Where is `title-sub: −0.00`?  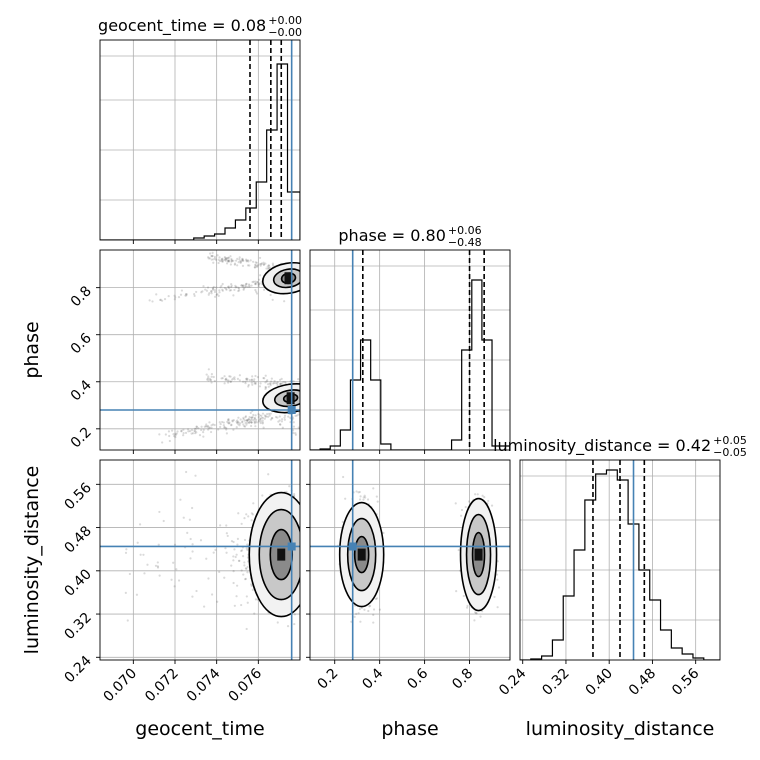 title-sub: −0.00 is located at coordinates (285, 32).